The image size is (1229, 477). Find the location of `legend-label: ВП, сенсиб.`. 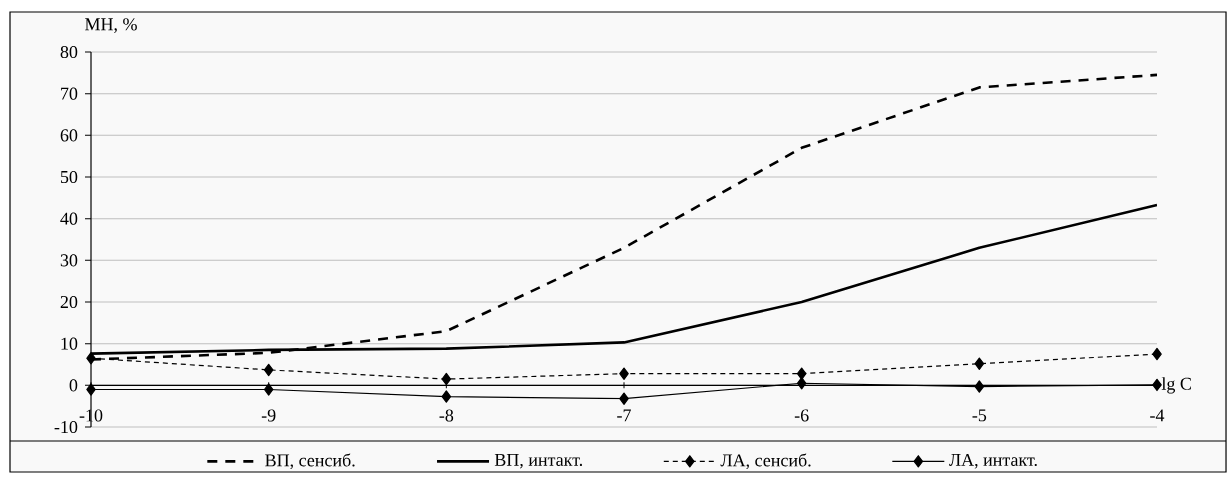

legend-label: ВП, сенсиб. is located at coordinates (310, 461).